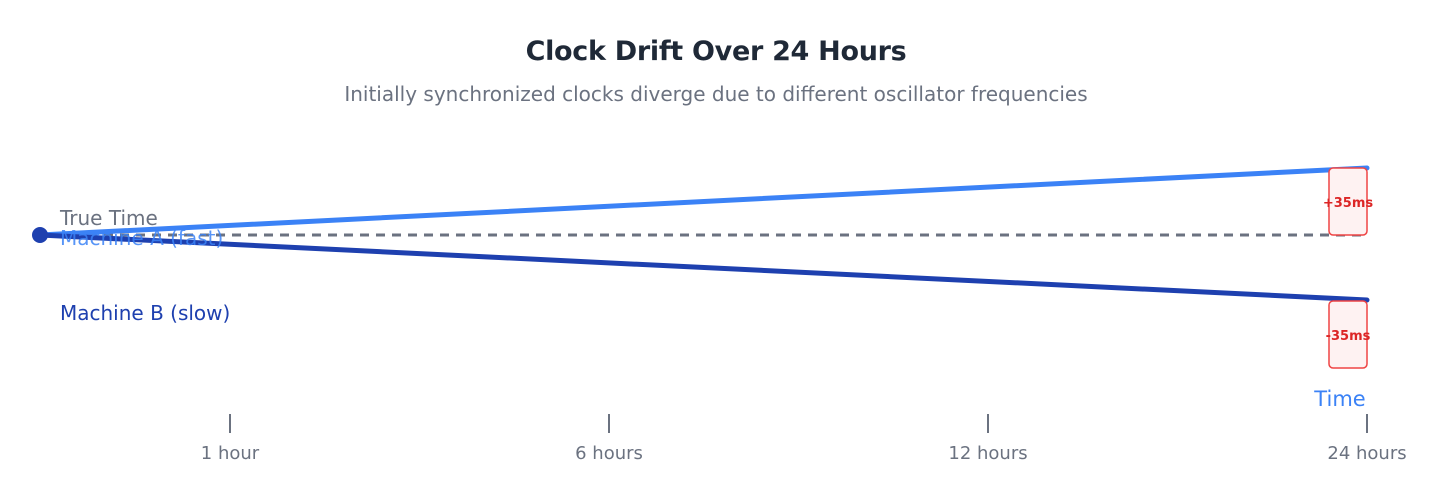 This screenshot has width=1432, height=492. I want to click on tick-label-6h: 6 hours, so click(609, 453).